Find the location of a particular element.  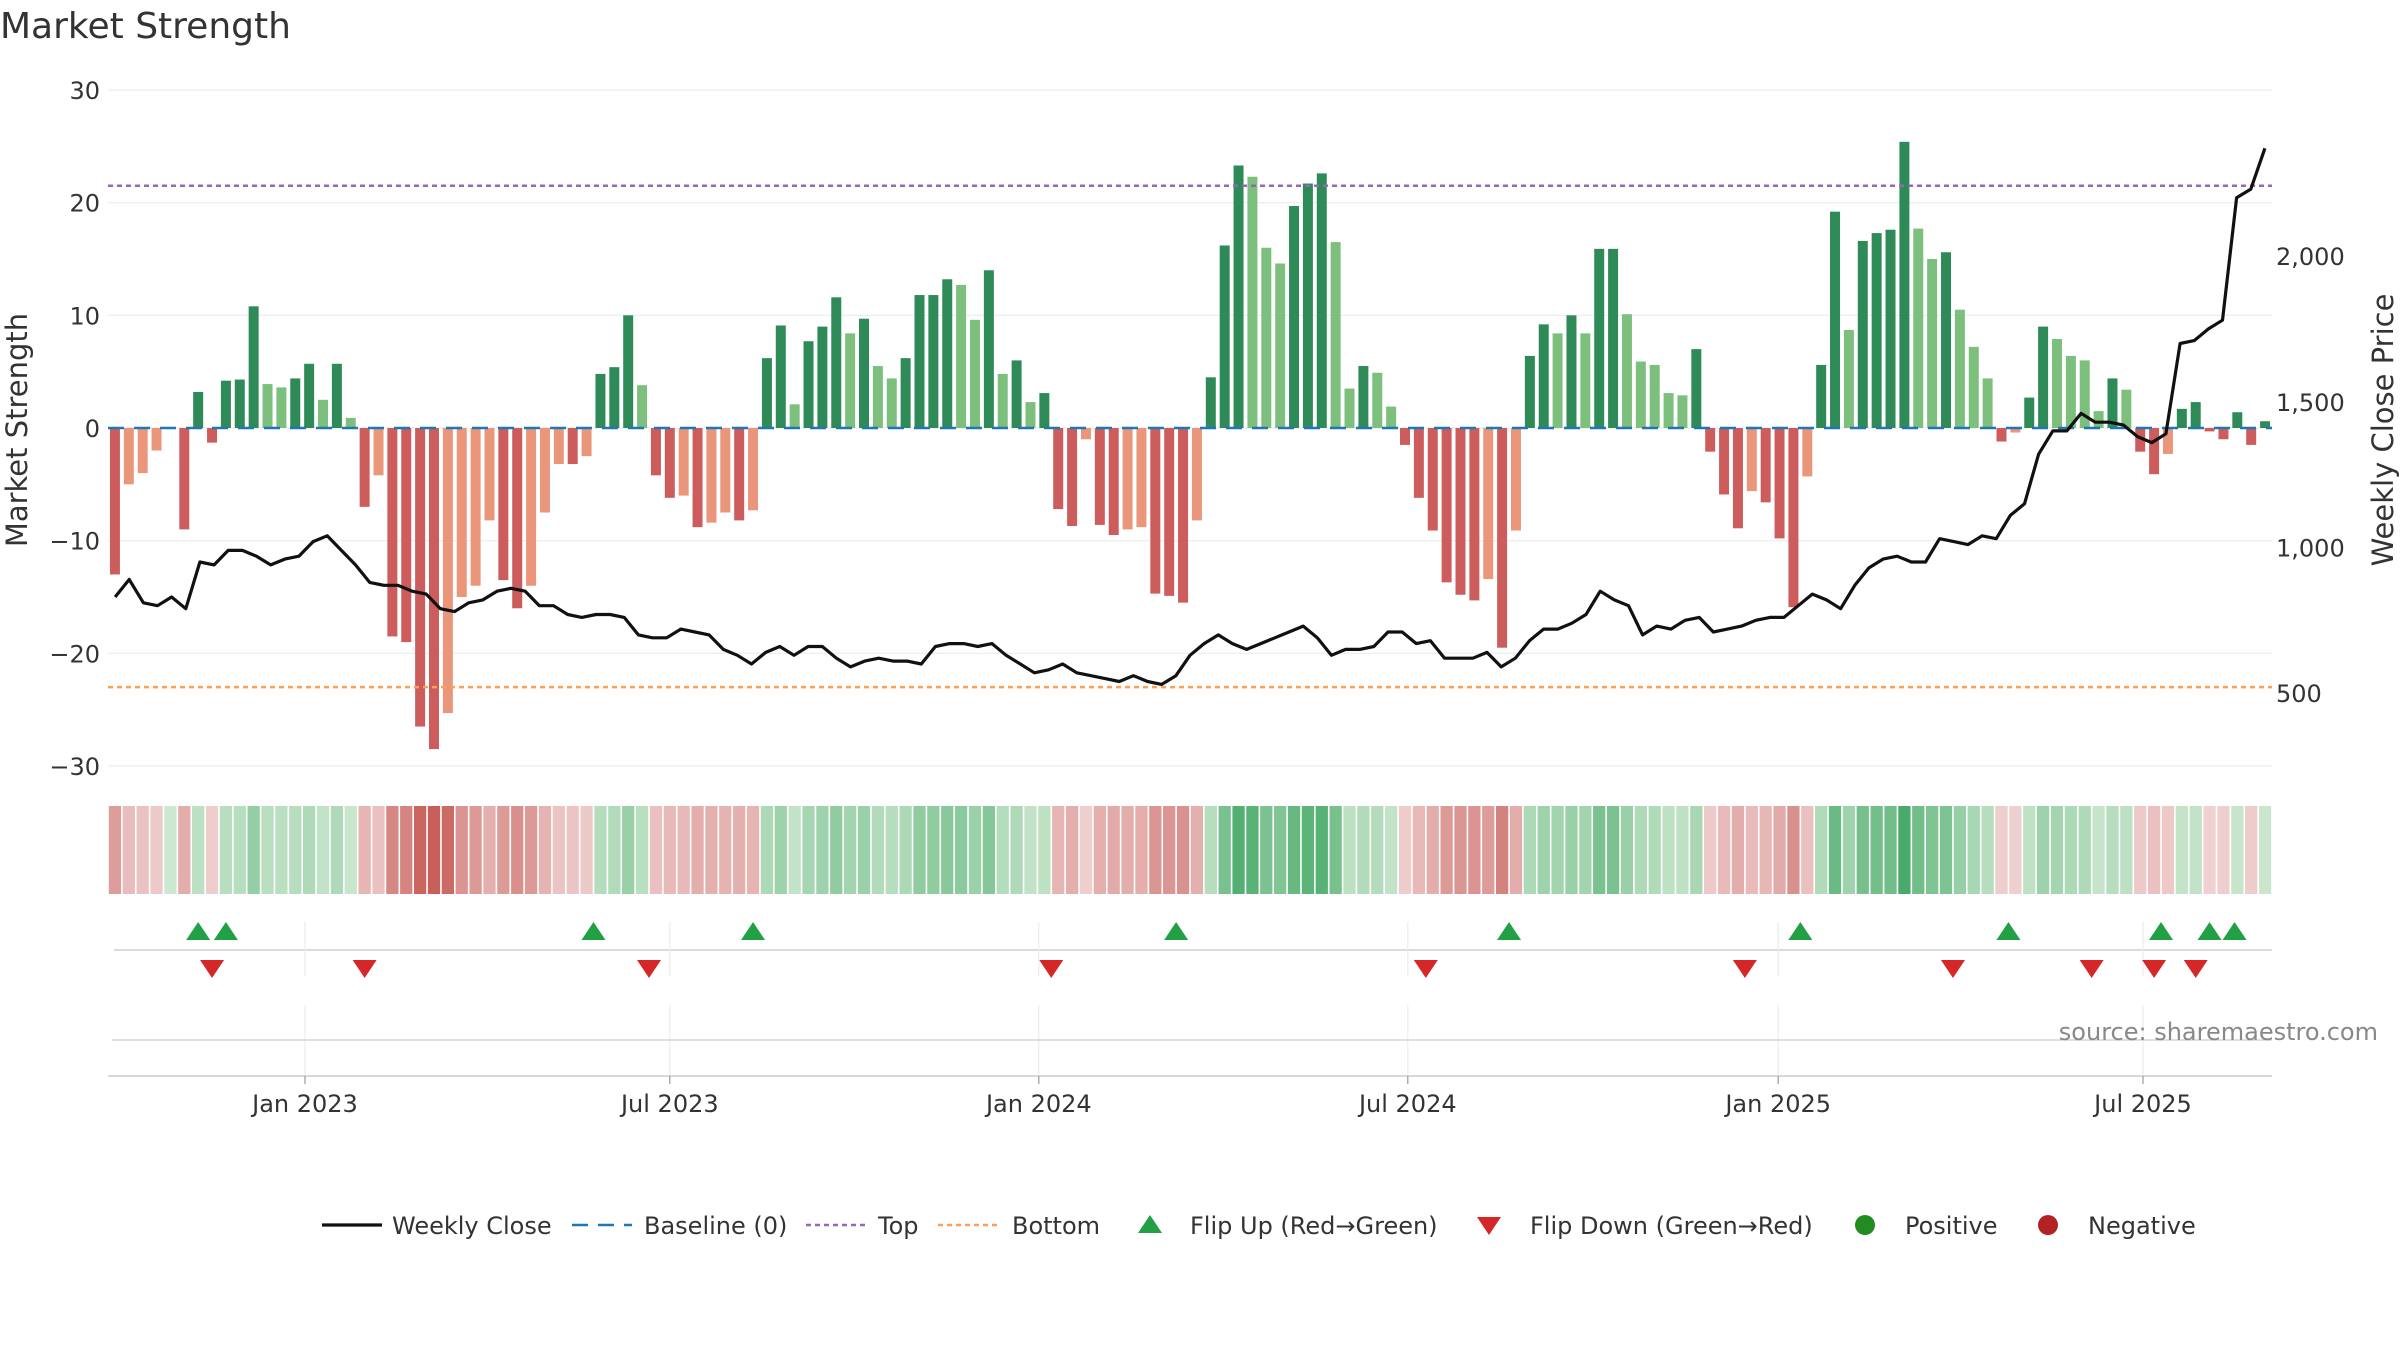

chart-title: Market Strength is located at coordinates (145, 26).